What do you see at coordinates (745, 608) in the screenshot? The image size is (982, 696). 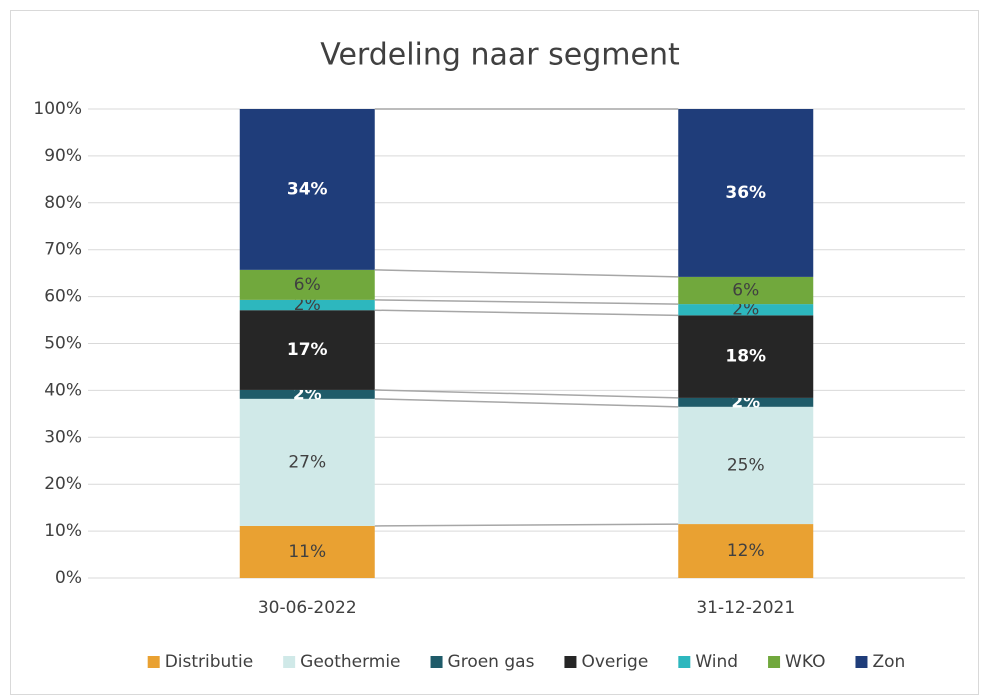 I see `x-tick-label: 31-12-2021` at bounding box center [745, 608].